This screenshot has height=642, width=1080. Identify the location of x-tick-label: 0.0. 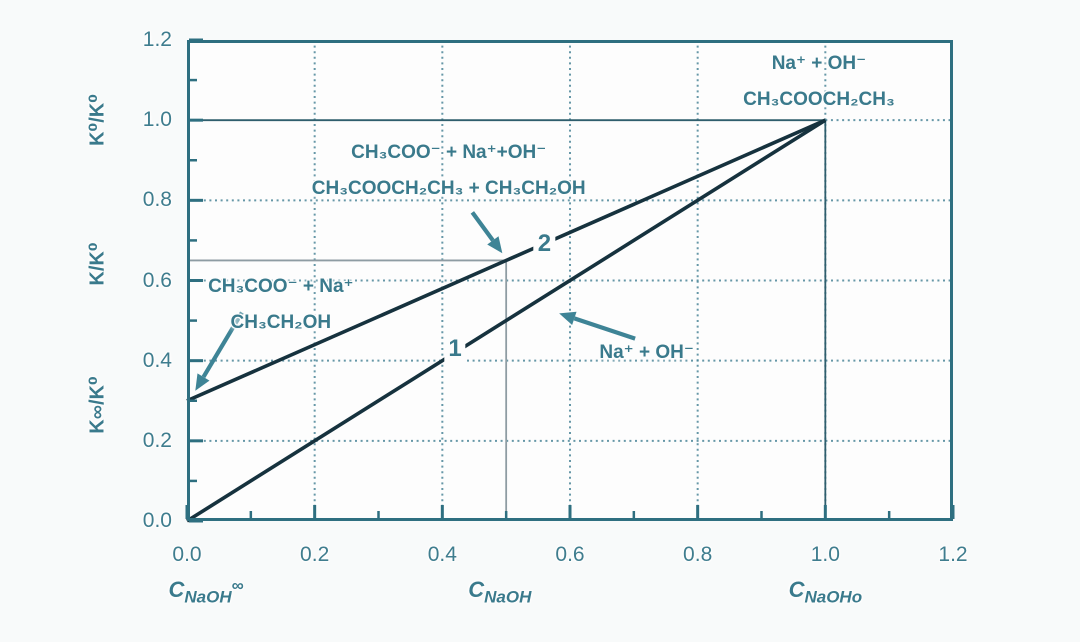
(187, 554).